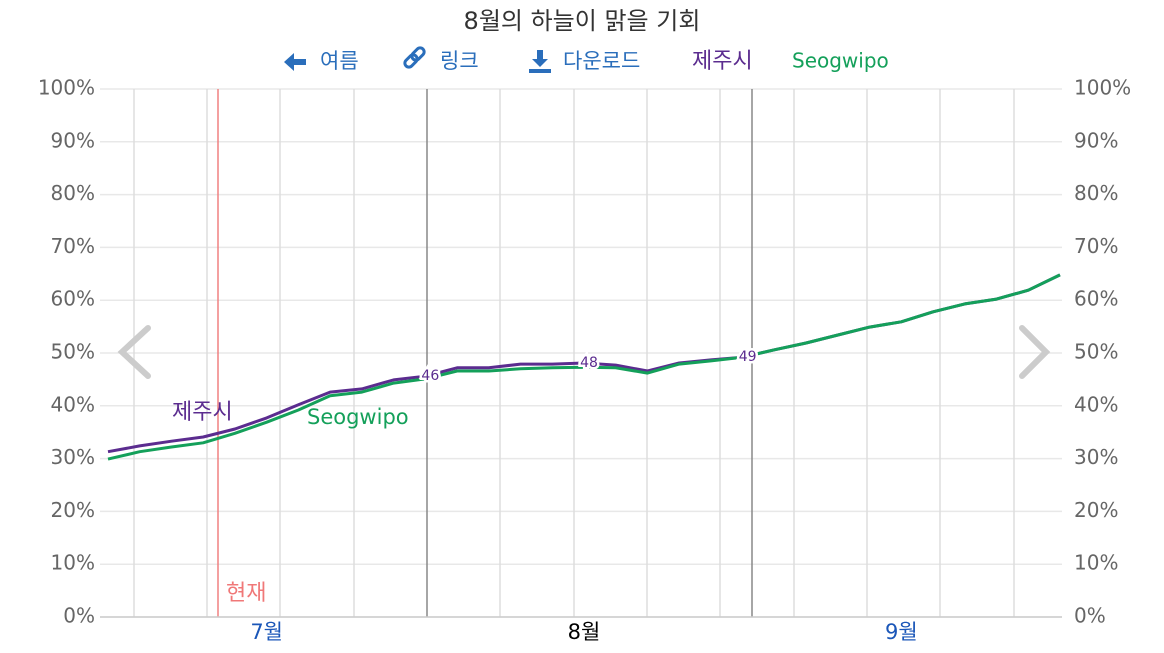  What do you see at coordinates (202, 412) in the screenshot?
I see `series-label: 제주시` at bounding box center [202, 412].